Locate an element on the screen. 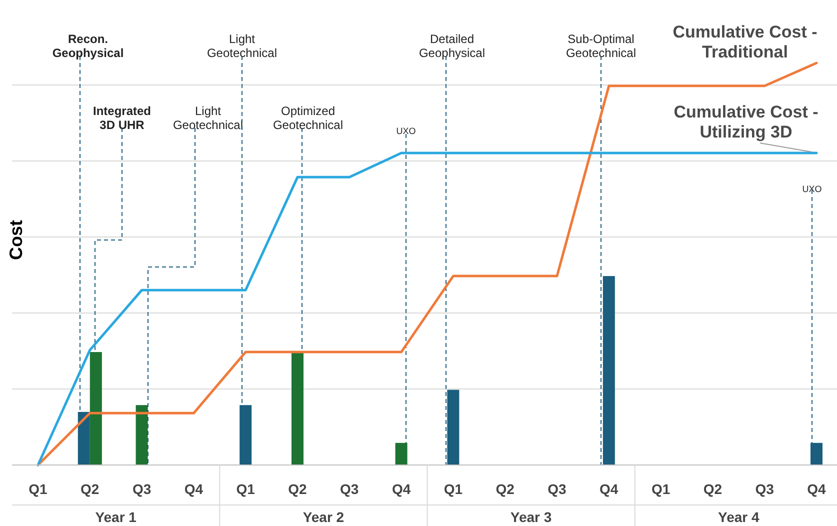 The height and width of the screenshot is (526, 837). annotation: Light Geotechnical is located at coordinates (208, 118).